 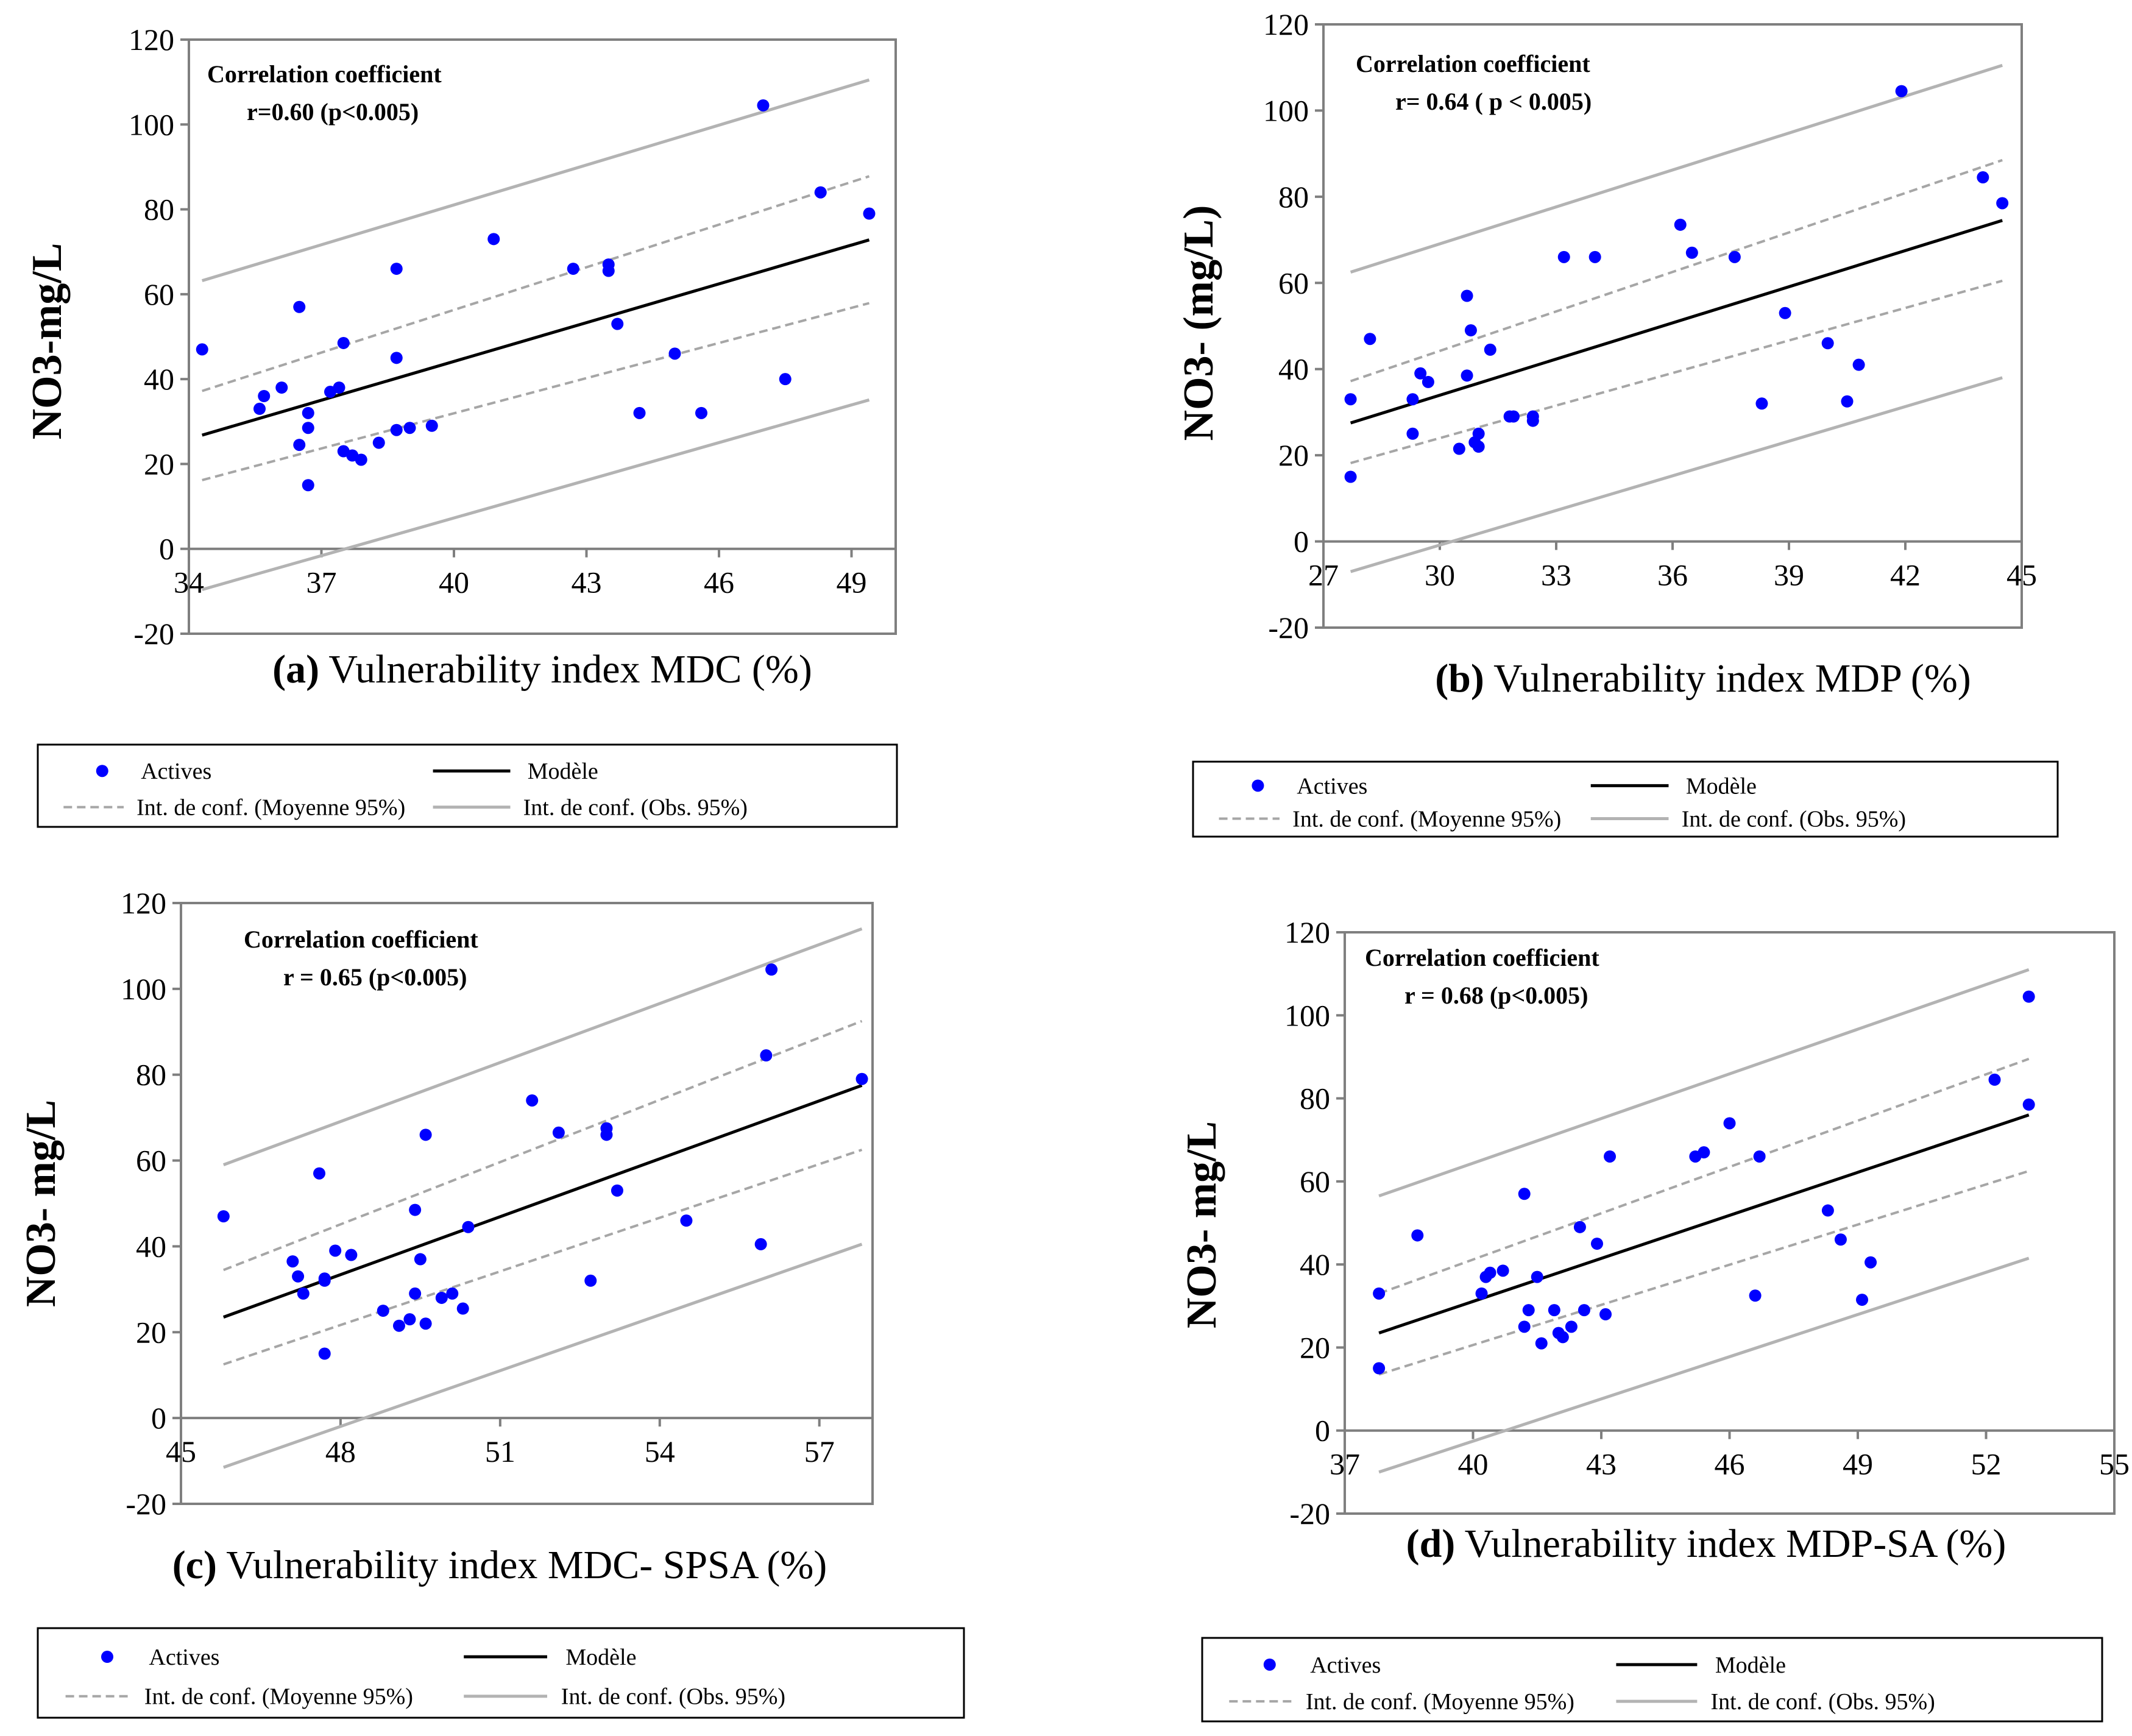 I want to click on correlation-value: r= 0.64 ( p < 0.005), so click(x=1493, y=101).